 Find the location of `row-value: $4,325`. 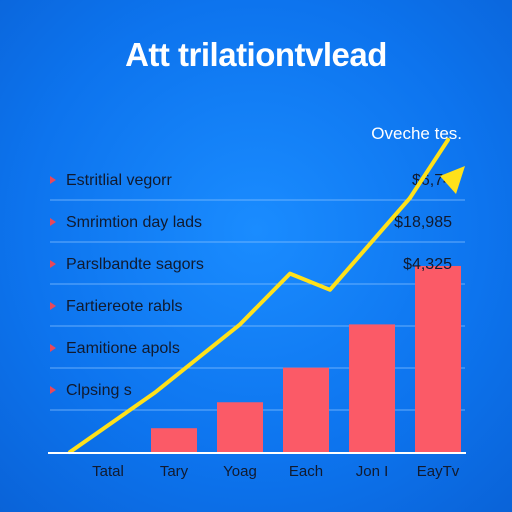

row-value: $4,325 is located at coordinates (427, 264).